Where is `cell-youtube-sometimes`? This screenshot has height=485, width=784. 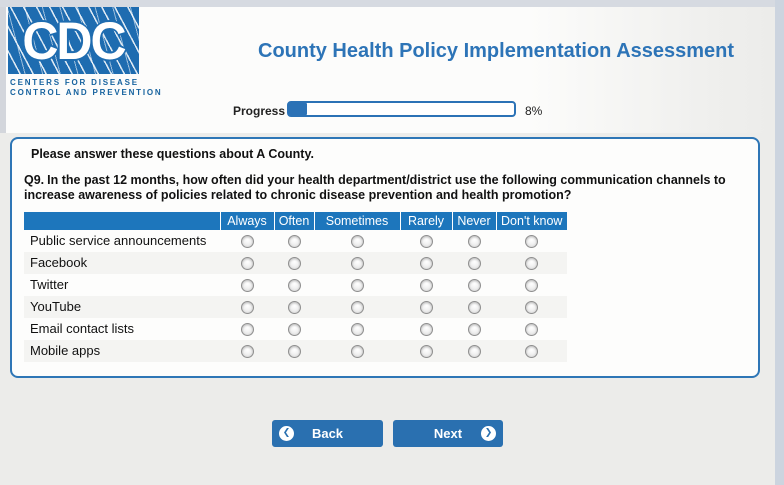 cell-youtube-sometimes is located at coordinates (357, 306).